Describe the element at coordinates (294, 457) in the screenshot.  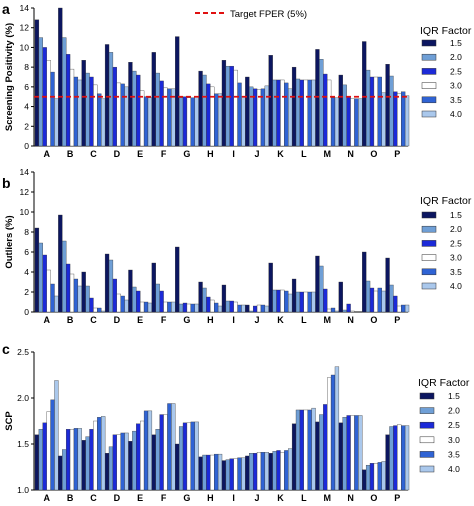
I see `bar-L-1.5` at that location.